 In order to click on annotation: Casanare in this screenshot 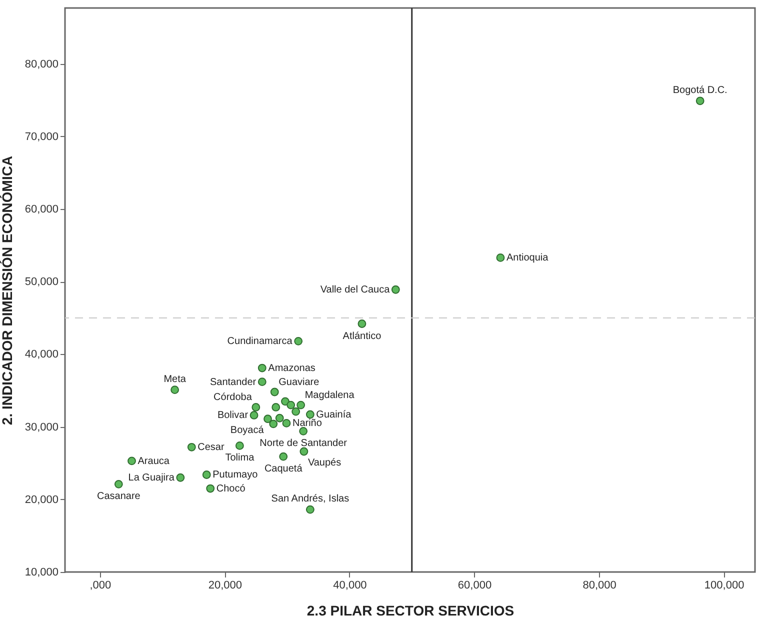, I will do `click(118, 496)`.